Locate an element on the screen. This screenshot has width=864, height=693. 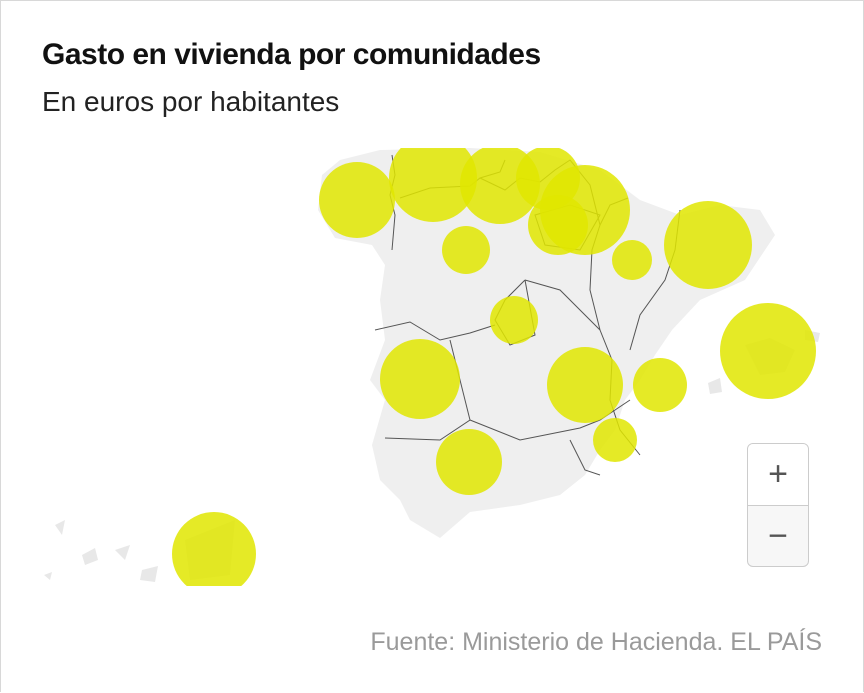
chart-subtitle: En euros por habitantes is located at coordinates (191, 101).